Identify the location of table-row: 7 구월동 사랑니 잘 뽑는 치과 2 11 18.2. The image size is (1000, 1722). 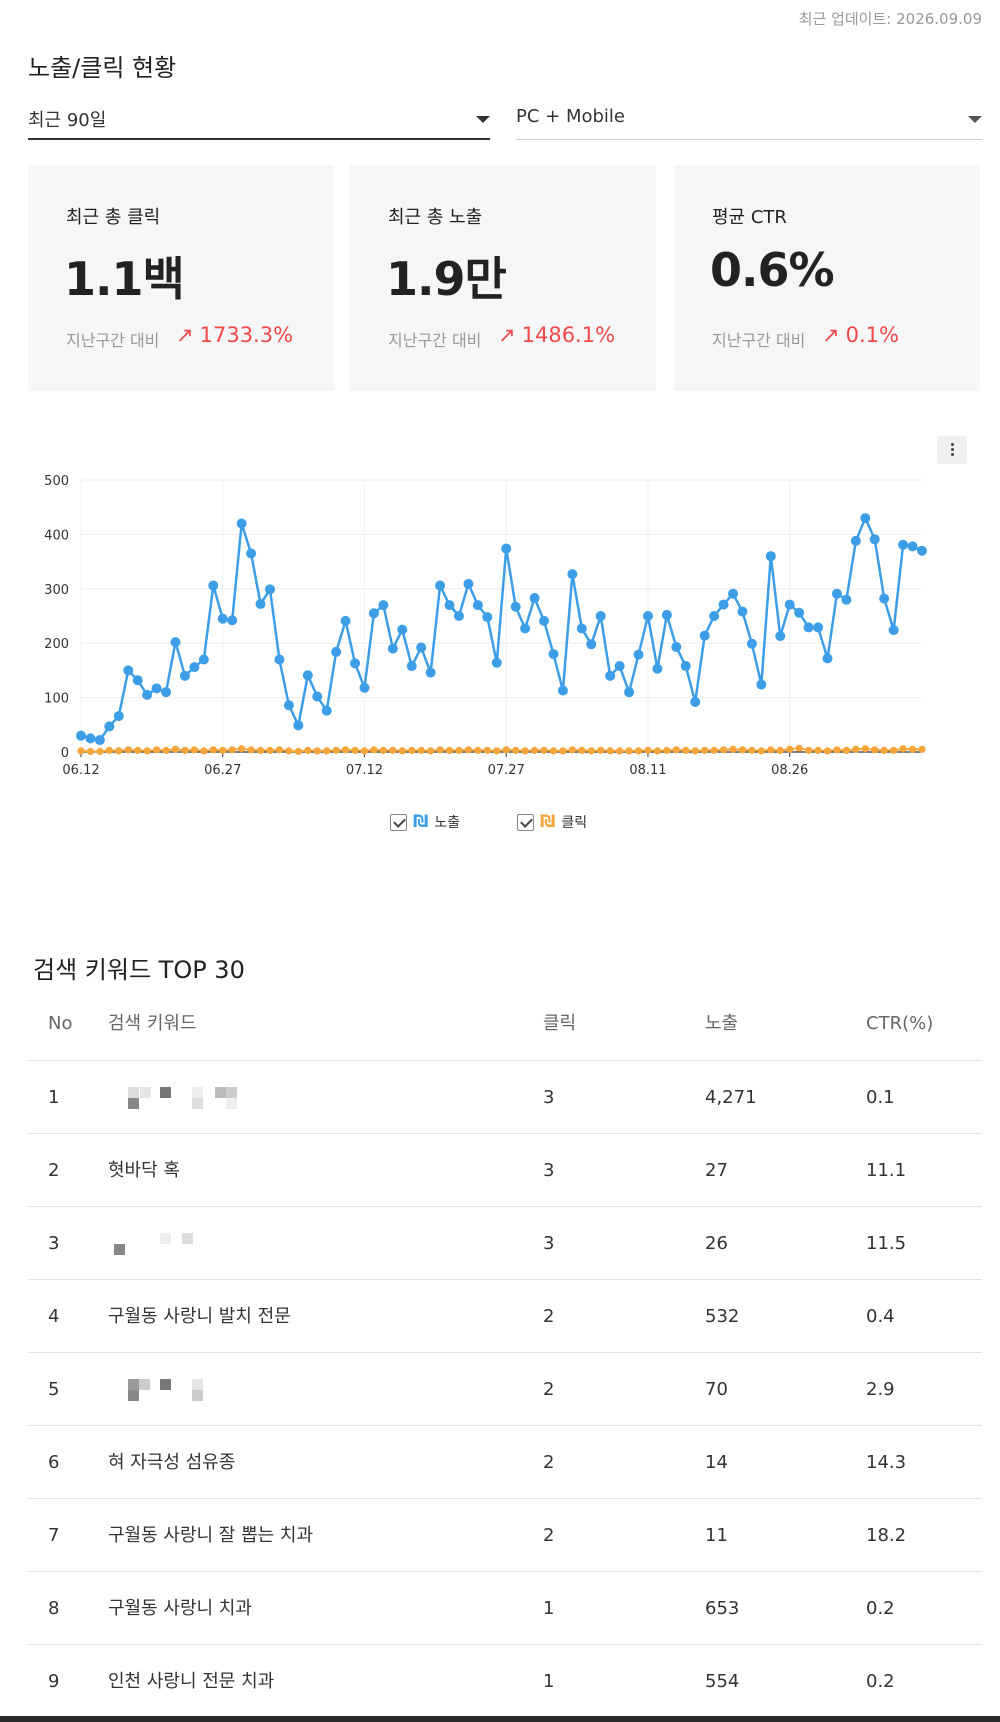
(505, 1535).